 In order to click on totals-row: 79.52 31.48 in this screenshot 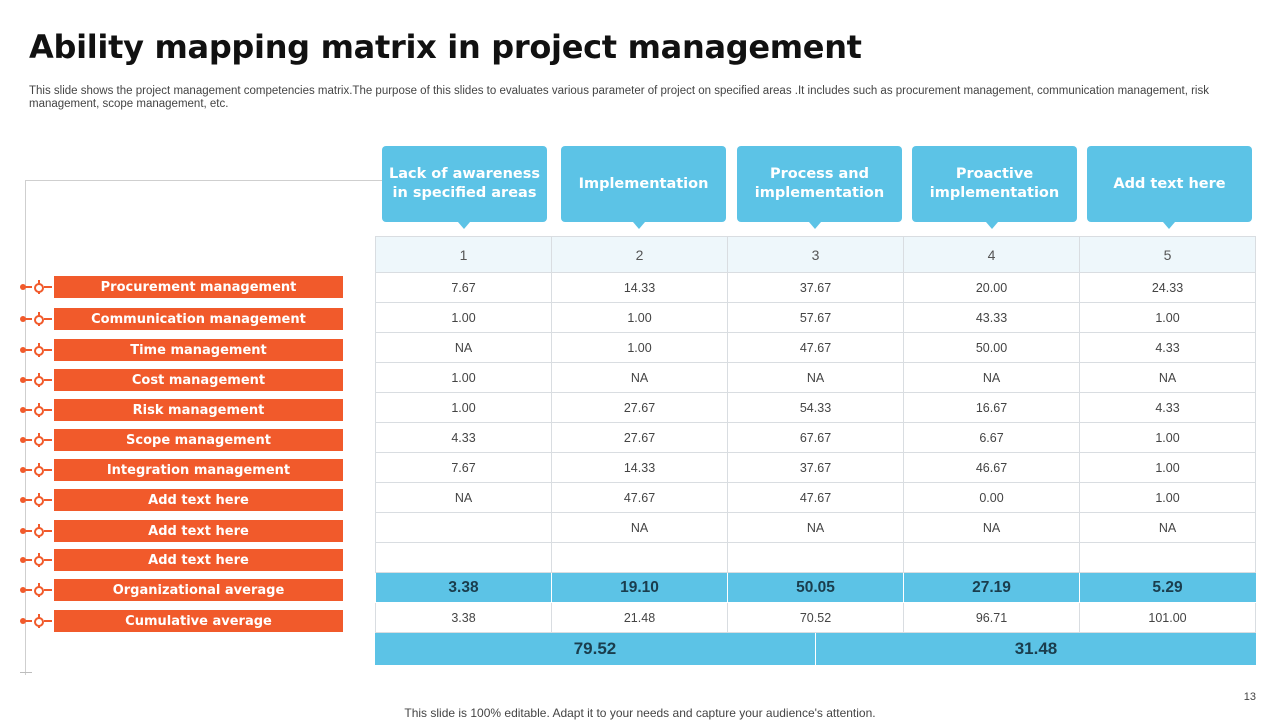, I will do `click(815, 649)`.